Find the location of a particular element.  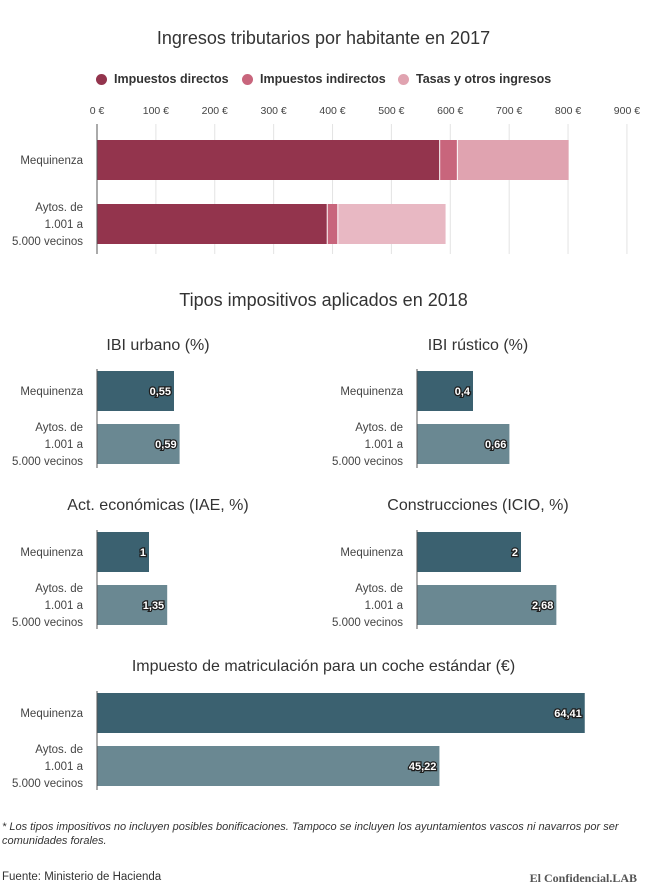

ibi-urbano-title: IBI urbano (%) is located at coordinates (158, 345).